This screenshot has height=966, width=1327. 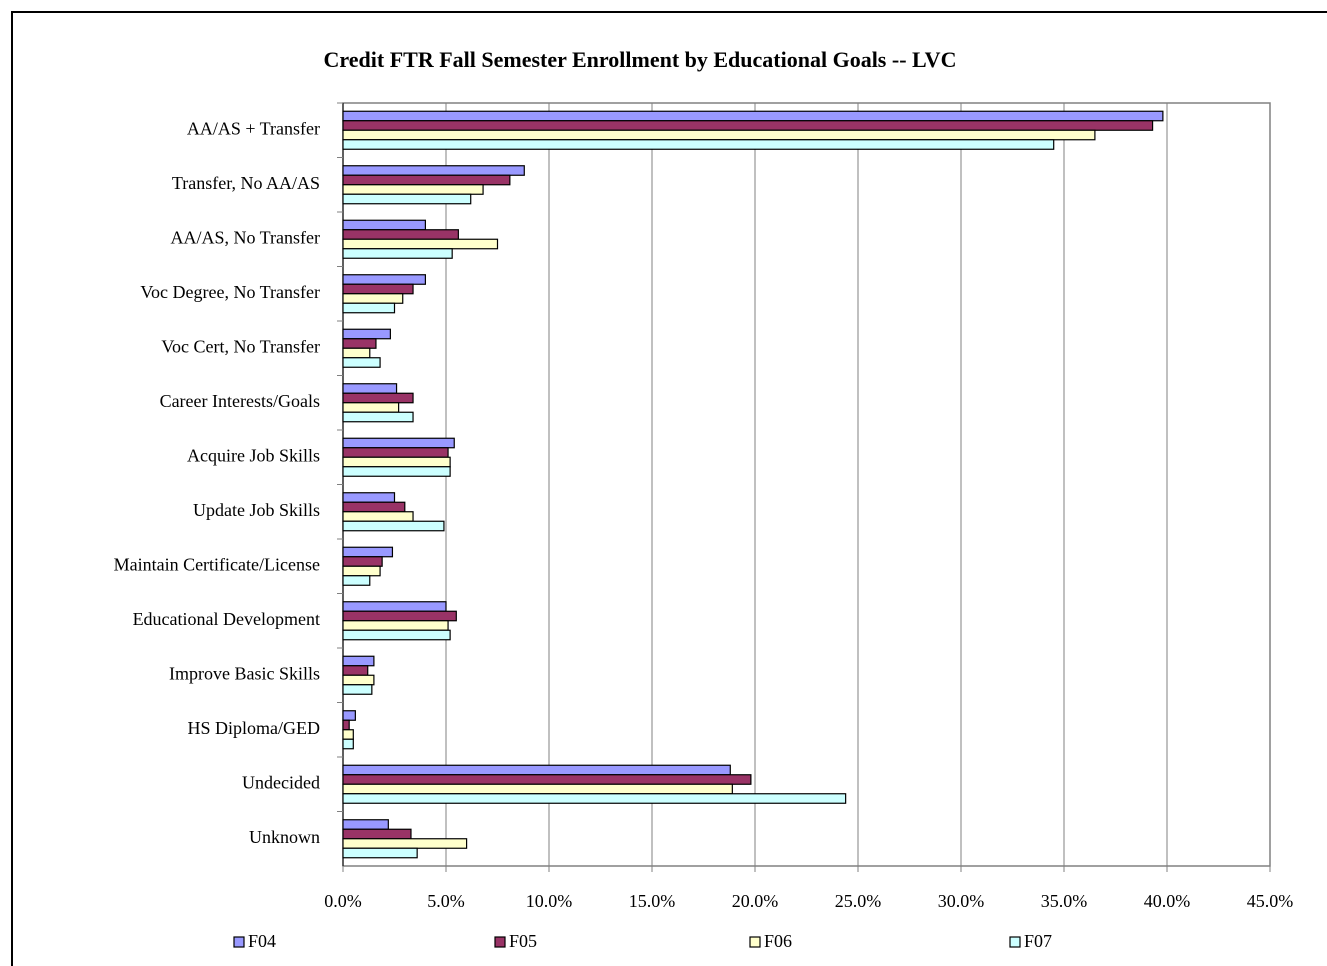 I want to click on legend-label: F05, so click(x=523, y=941).